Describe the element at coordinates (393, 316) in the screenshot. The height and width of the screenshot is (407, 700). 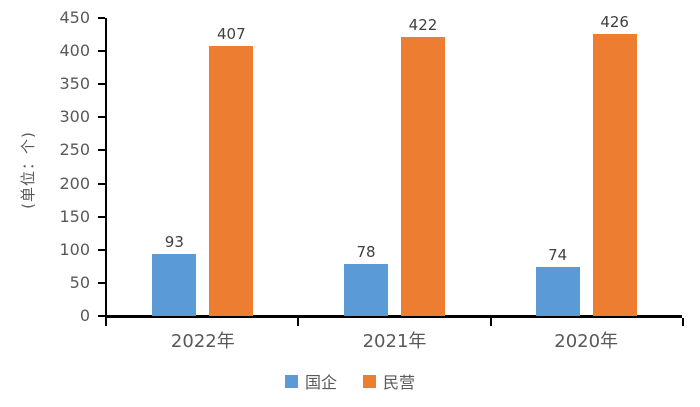
I see `x-axis-line` at that location.